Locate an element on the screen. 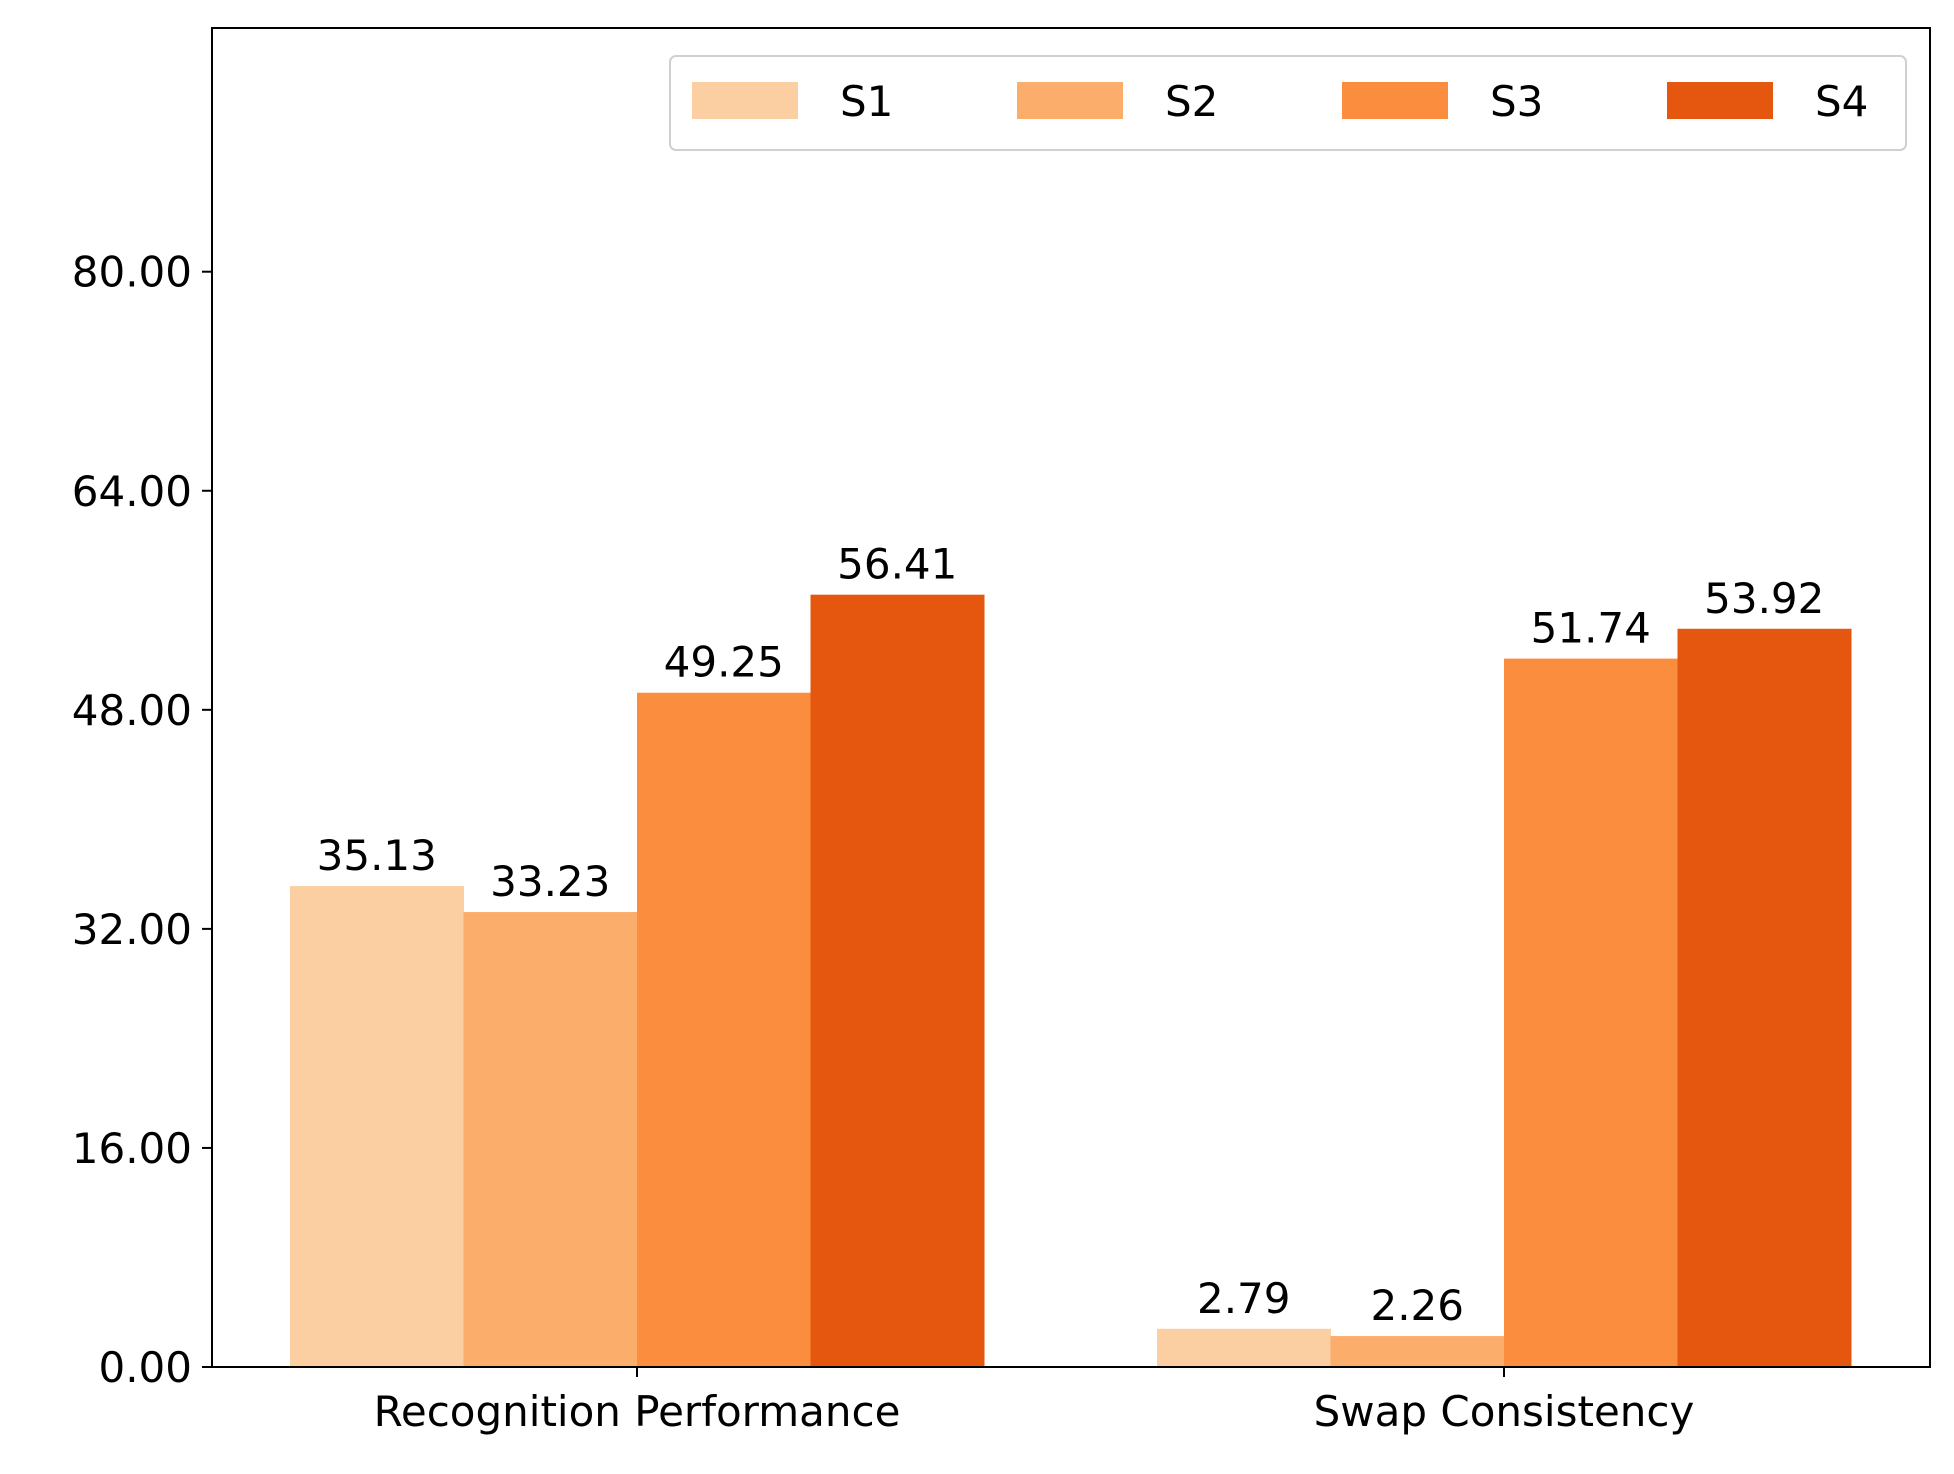 This screenshot has width=1954, height=1474. x-tick-label: Swap Consistency is located at coordinates (1504, 1411).